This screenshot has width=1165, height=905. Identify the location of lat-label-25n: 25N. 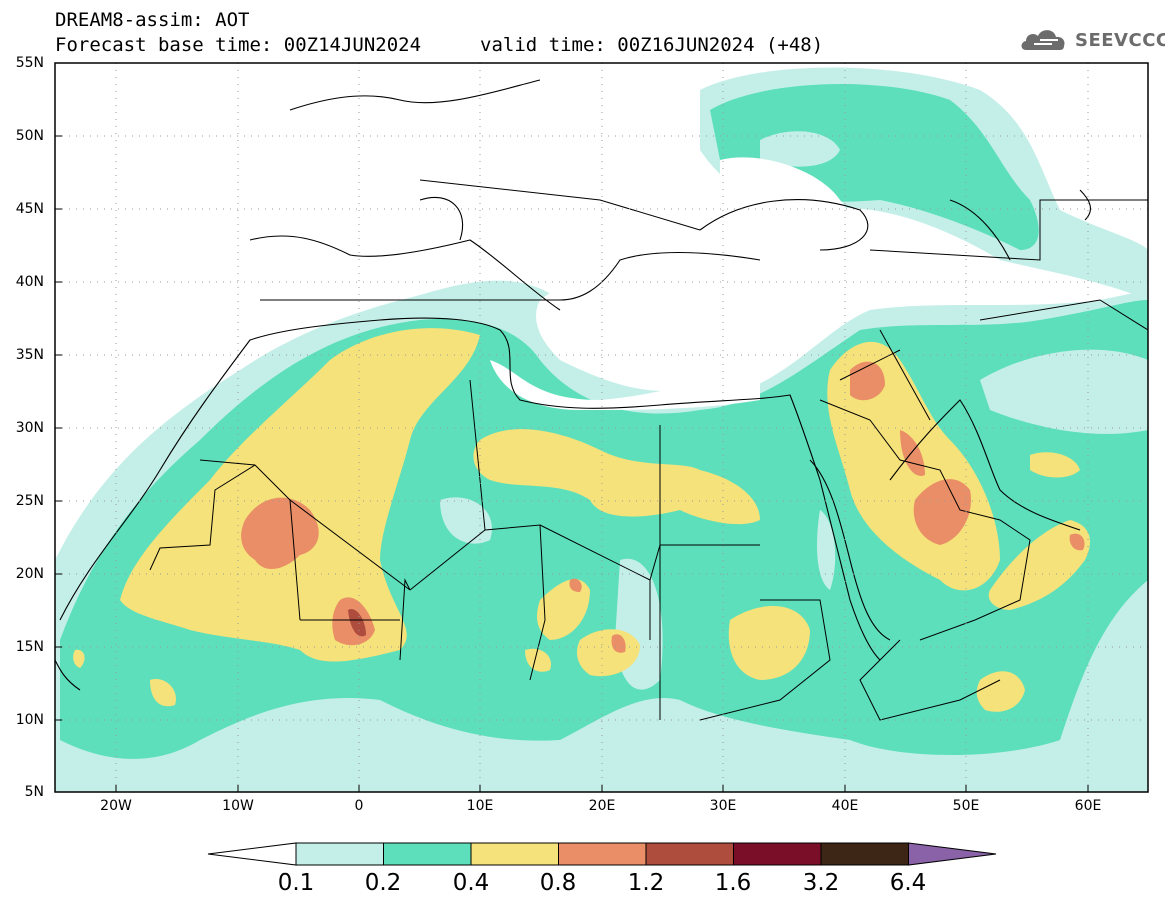
(29, 501).